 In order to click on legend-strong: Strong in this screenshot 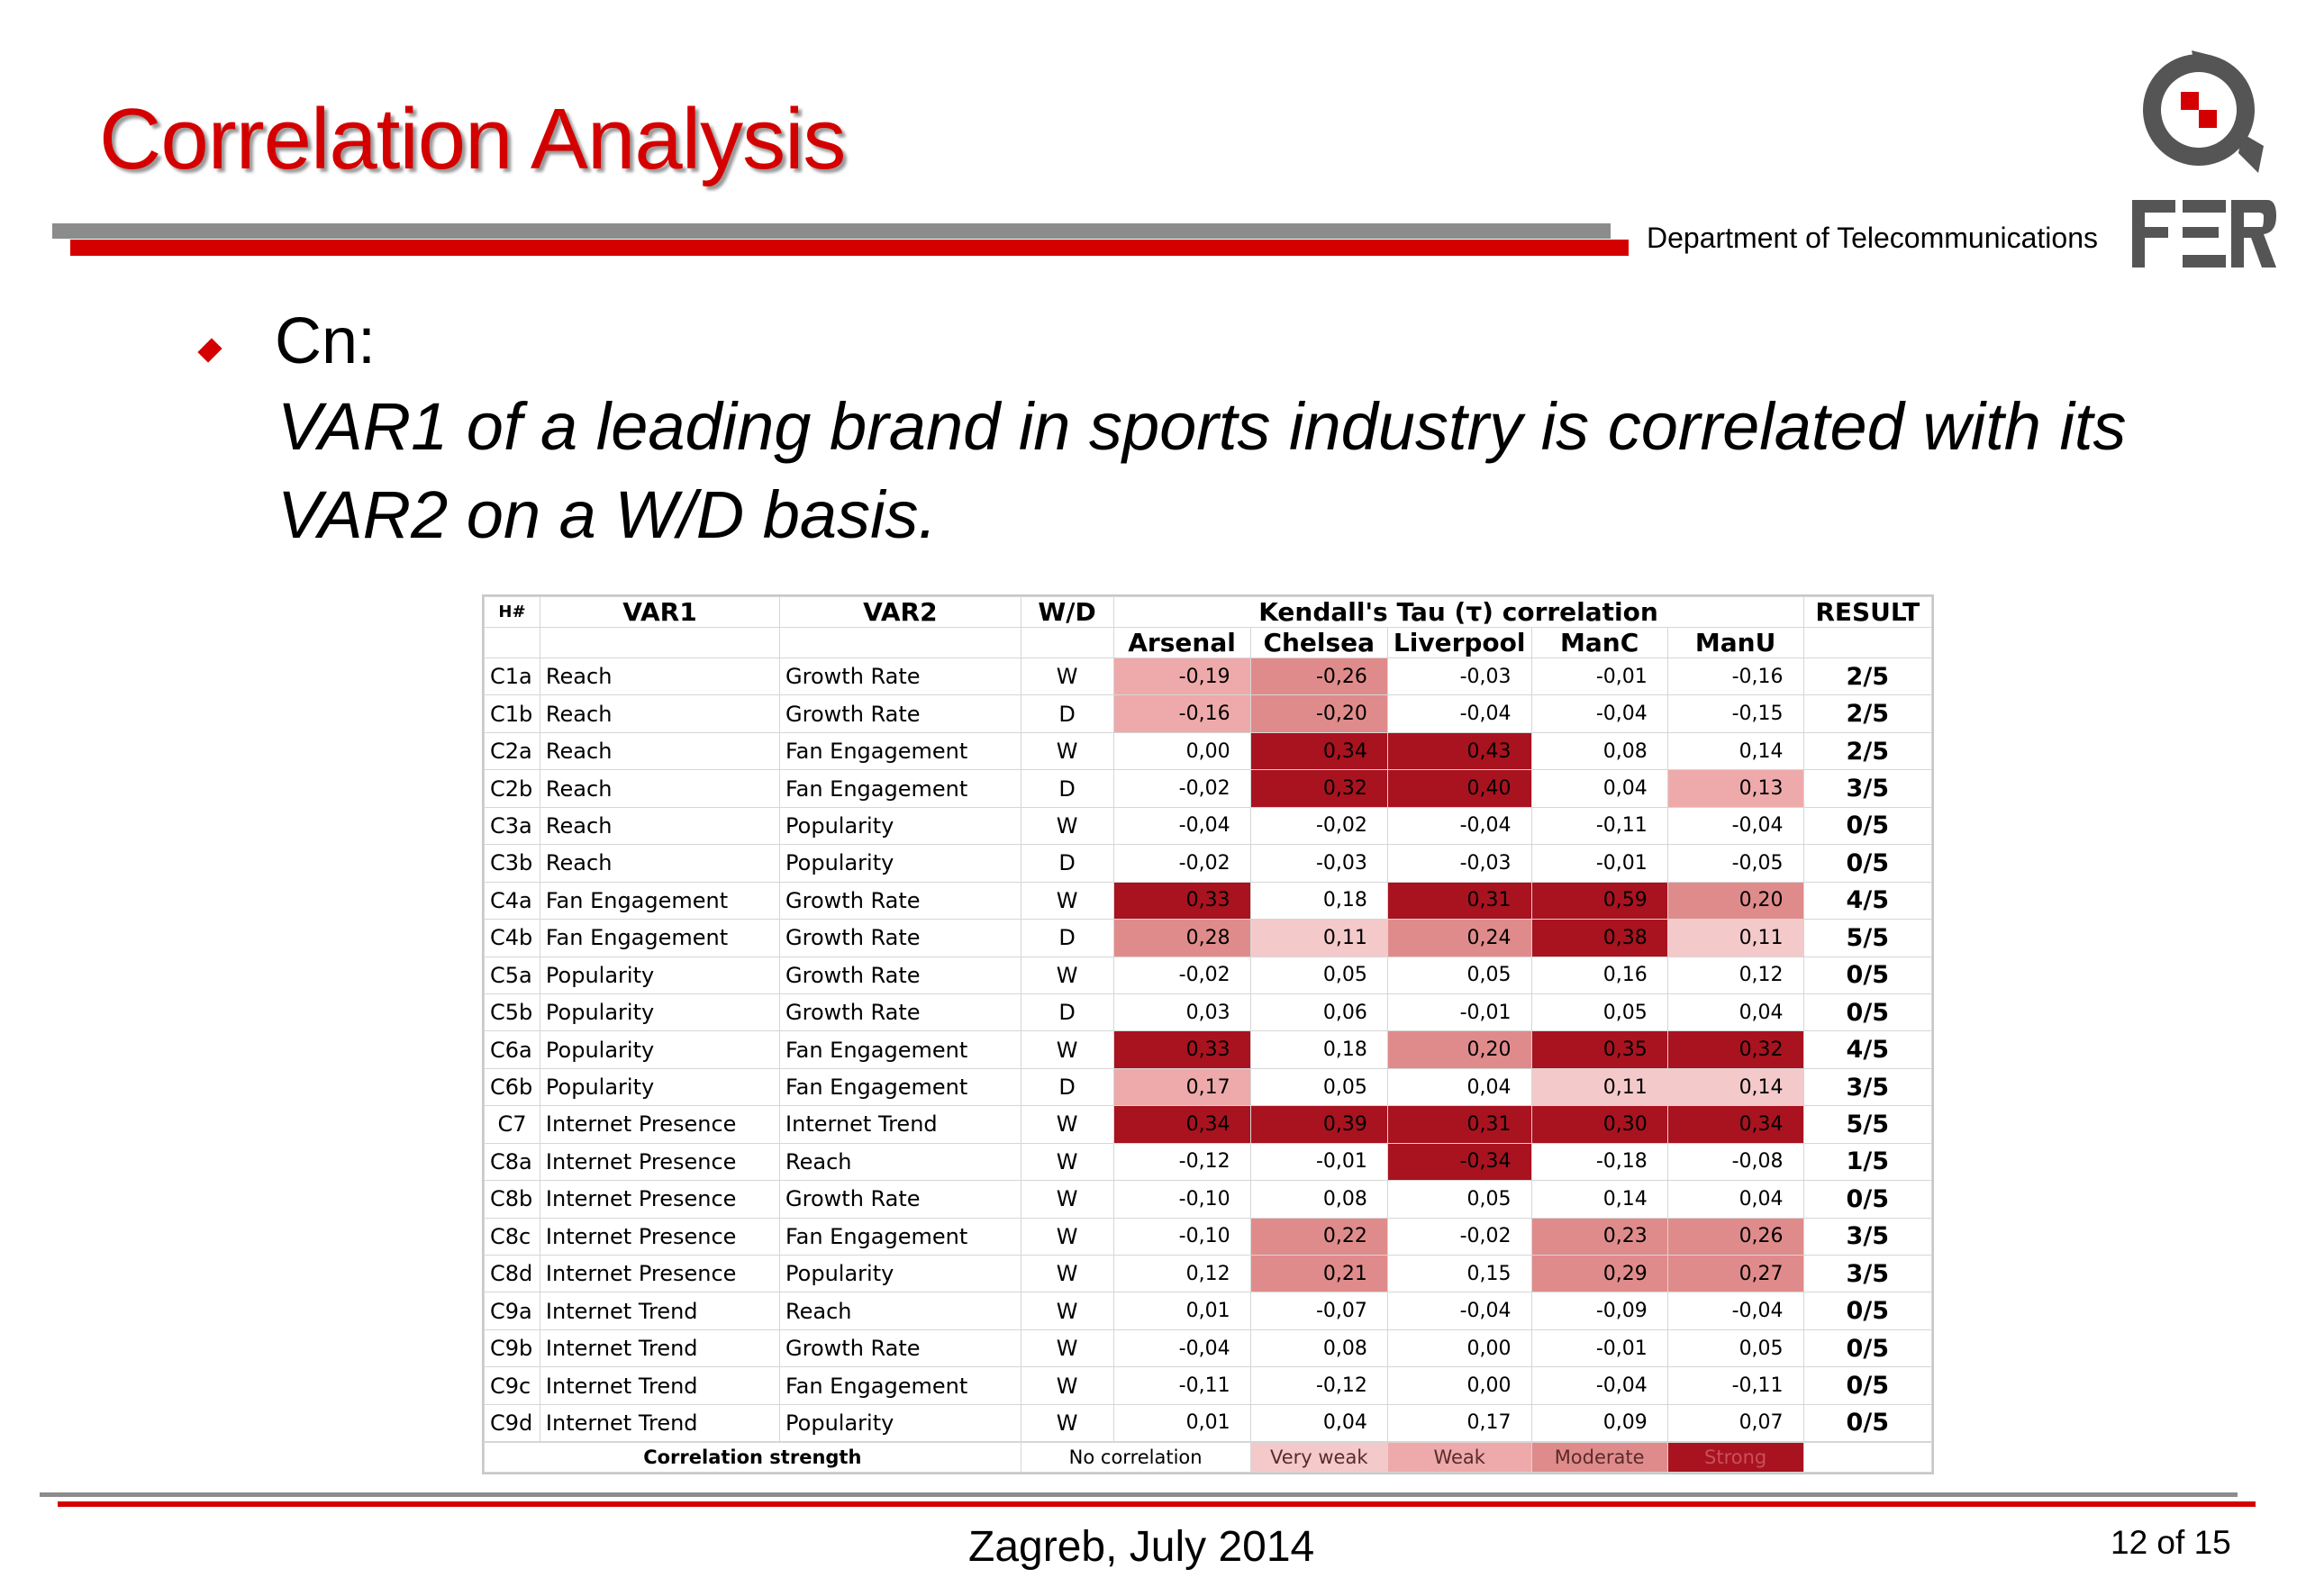, I will do `click(1735, 1457)`.